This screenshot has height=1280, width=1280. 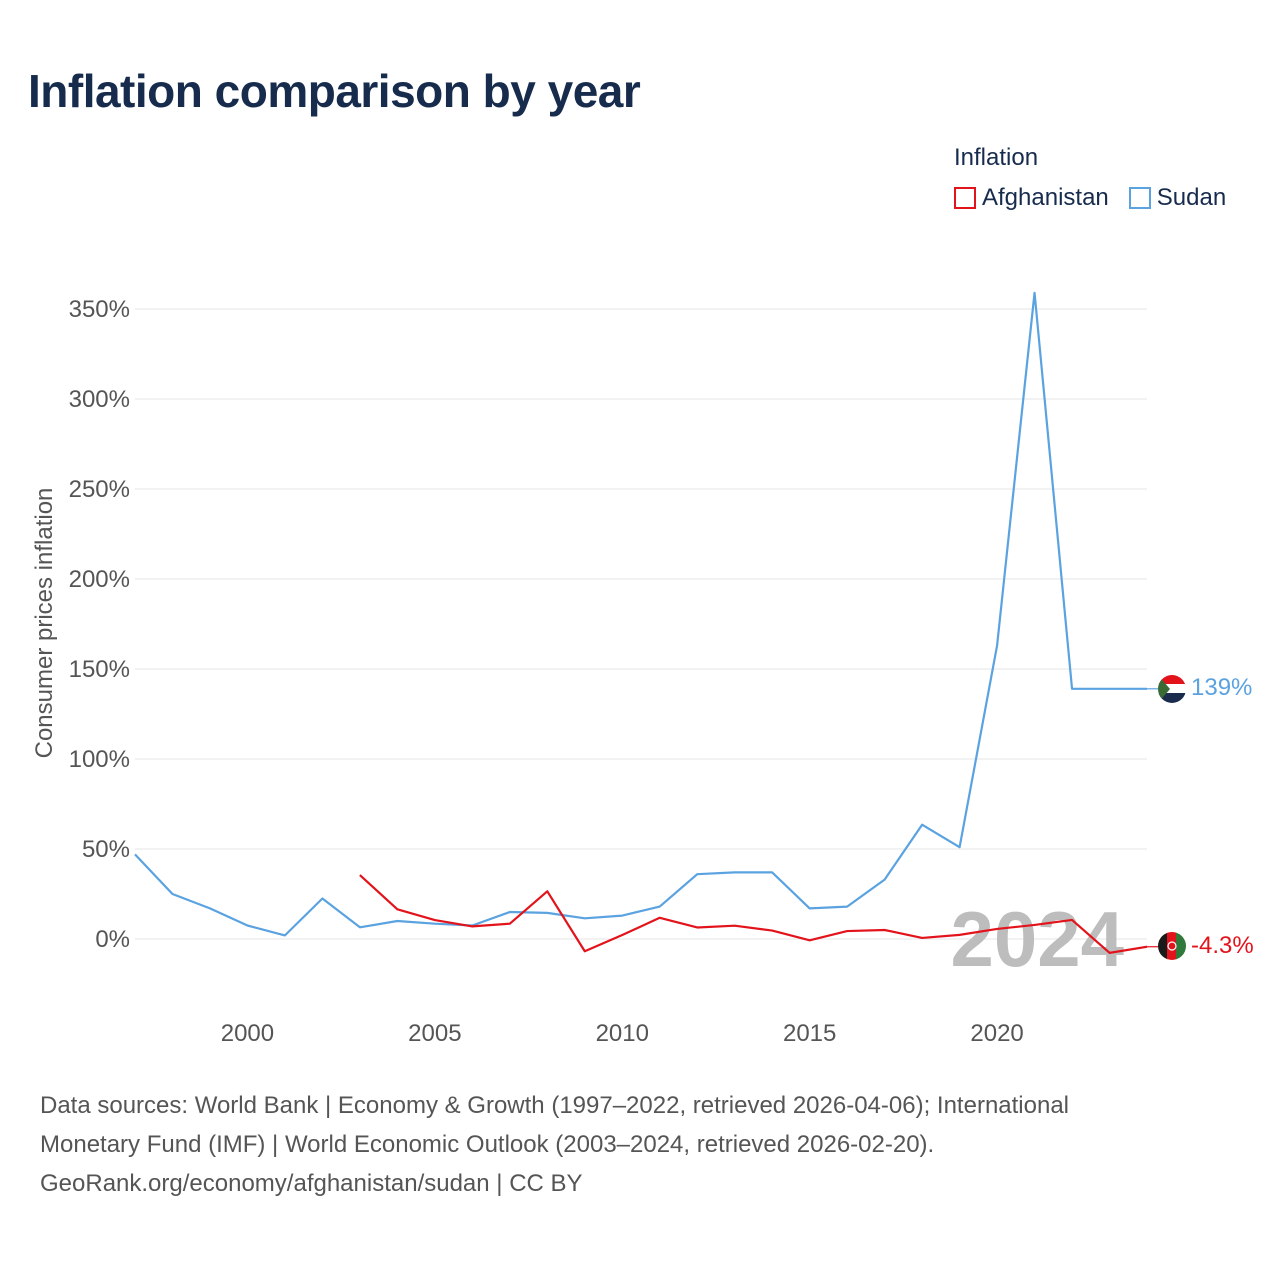 I want to click on y-tick-label: 250%, so click(x=99, y=489).